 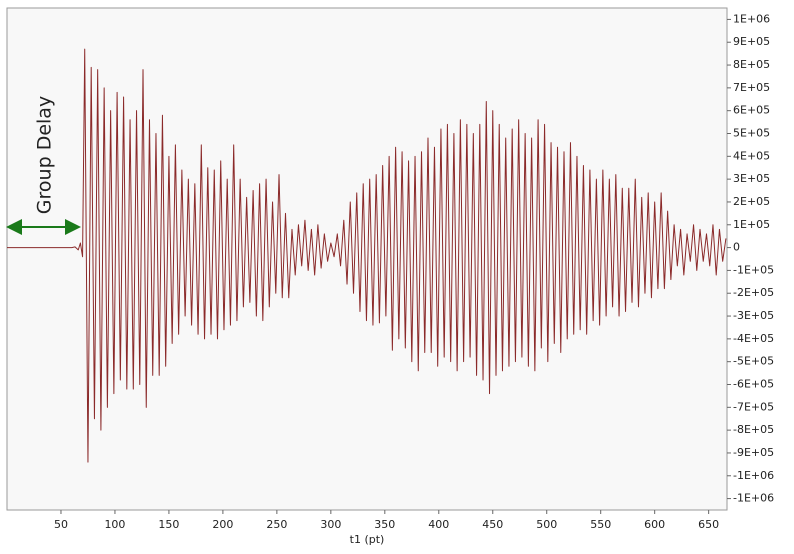 I want to click on y-tick-label: 3E+05, so click(x=751, y=178).